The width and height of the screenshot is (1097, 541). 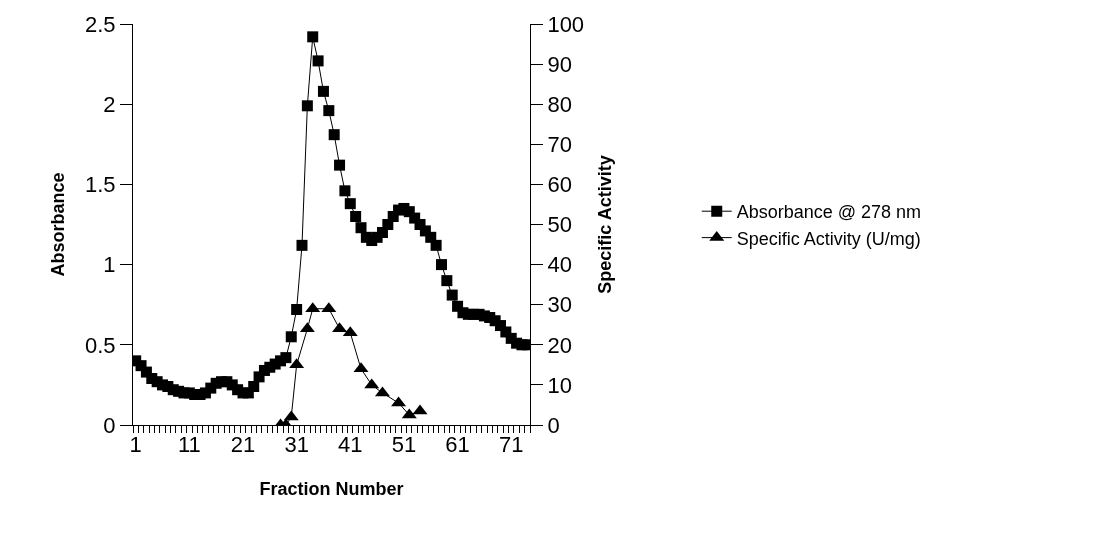 I want to click on y2-tick-label: 80, so click(x=559, y=104).